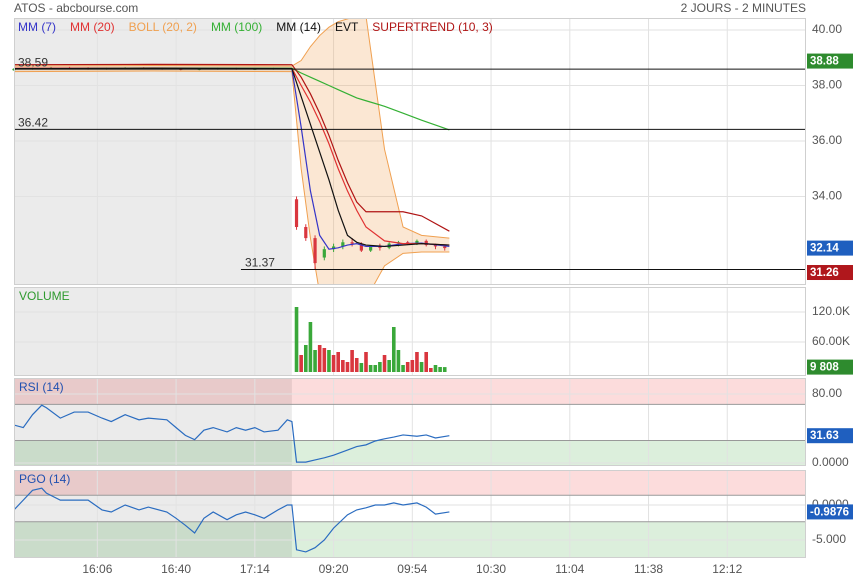  Describe the element at coordinates (41, 387) in the screenshot. I see `panel-title: RSI (14)` at that location.